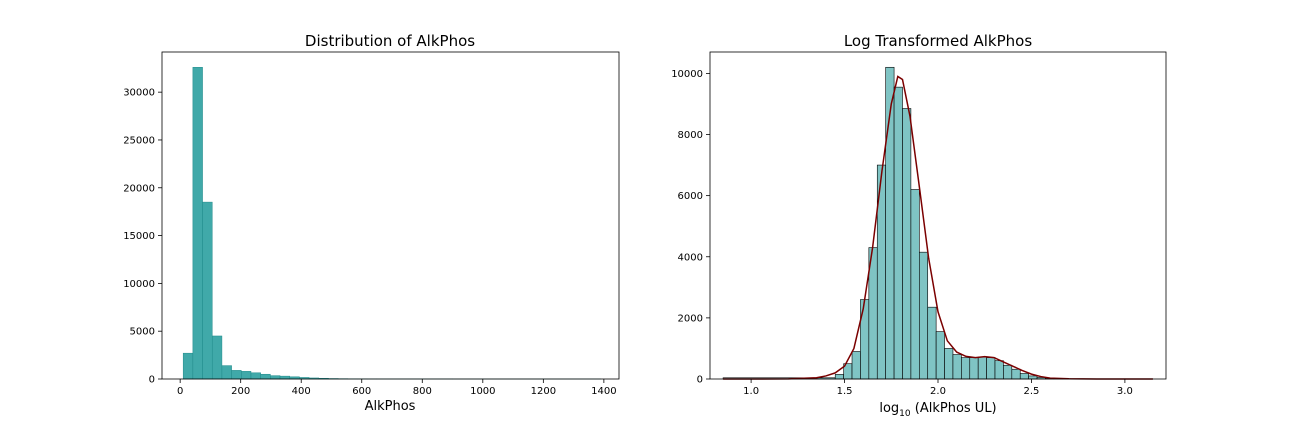 The image size is (1296, 432). Describe the element at coordinates (390, 406) in the screenshot. I see `x-axis-label: AlkPhos` at that location.